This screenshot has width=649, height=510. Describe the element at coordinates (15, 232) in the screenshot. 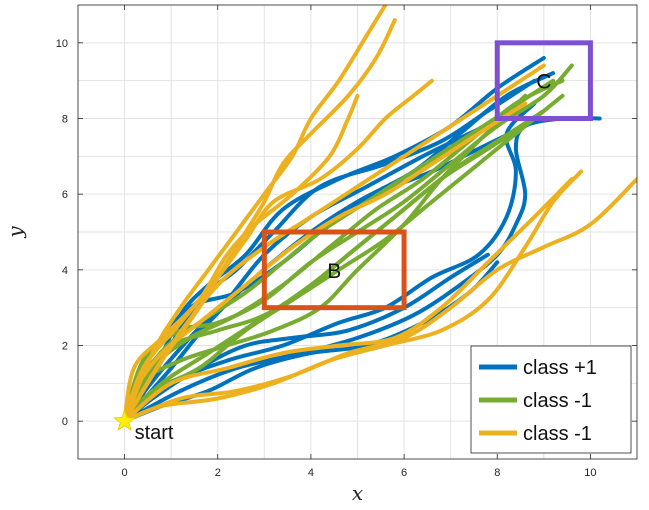

I see `y-axis-label: y` at that location.